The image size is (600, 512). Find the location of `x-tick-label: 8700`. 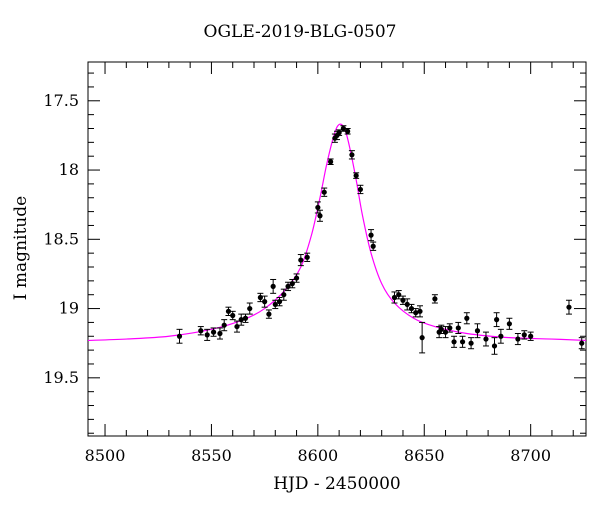

x-tick-label: 8700 is located at coordinates (530, 455).